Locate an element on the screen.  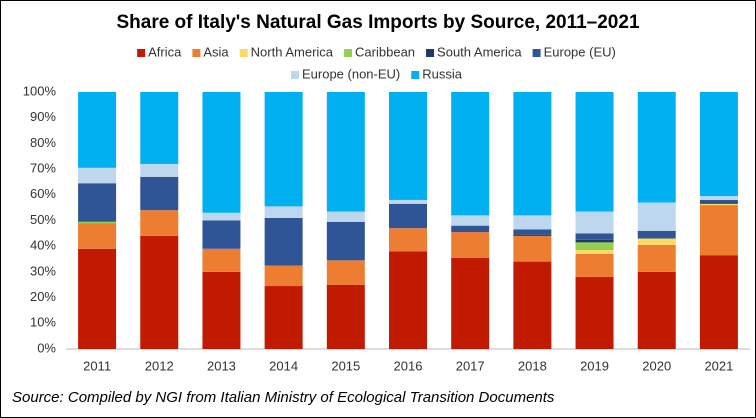
y-tick-label: 50% is located at coordinates (43, 219).